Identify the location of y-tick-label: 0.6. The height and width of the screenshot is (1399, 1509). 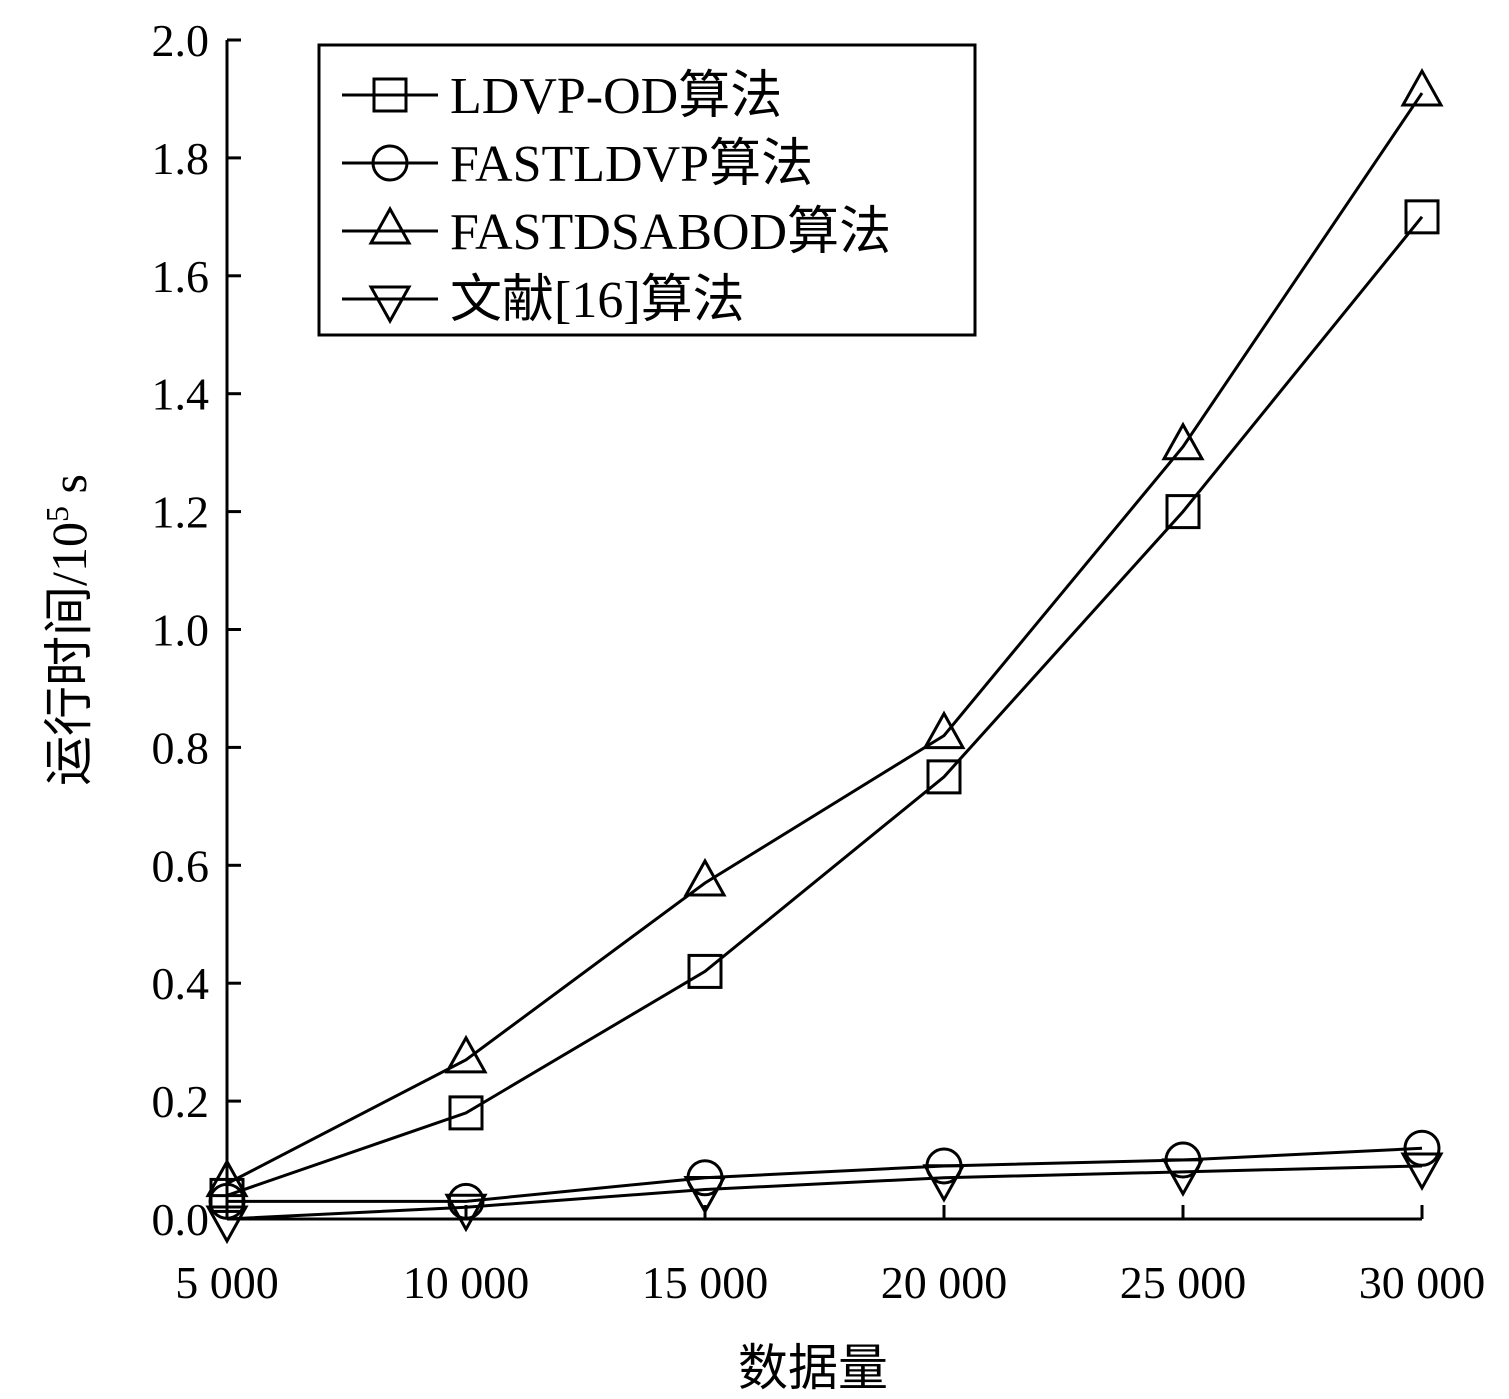
(181, 865).